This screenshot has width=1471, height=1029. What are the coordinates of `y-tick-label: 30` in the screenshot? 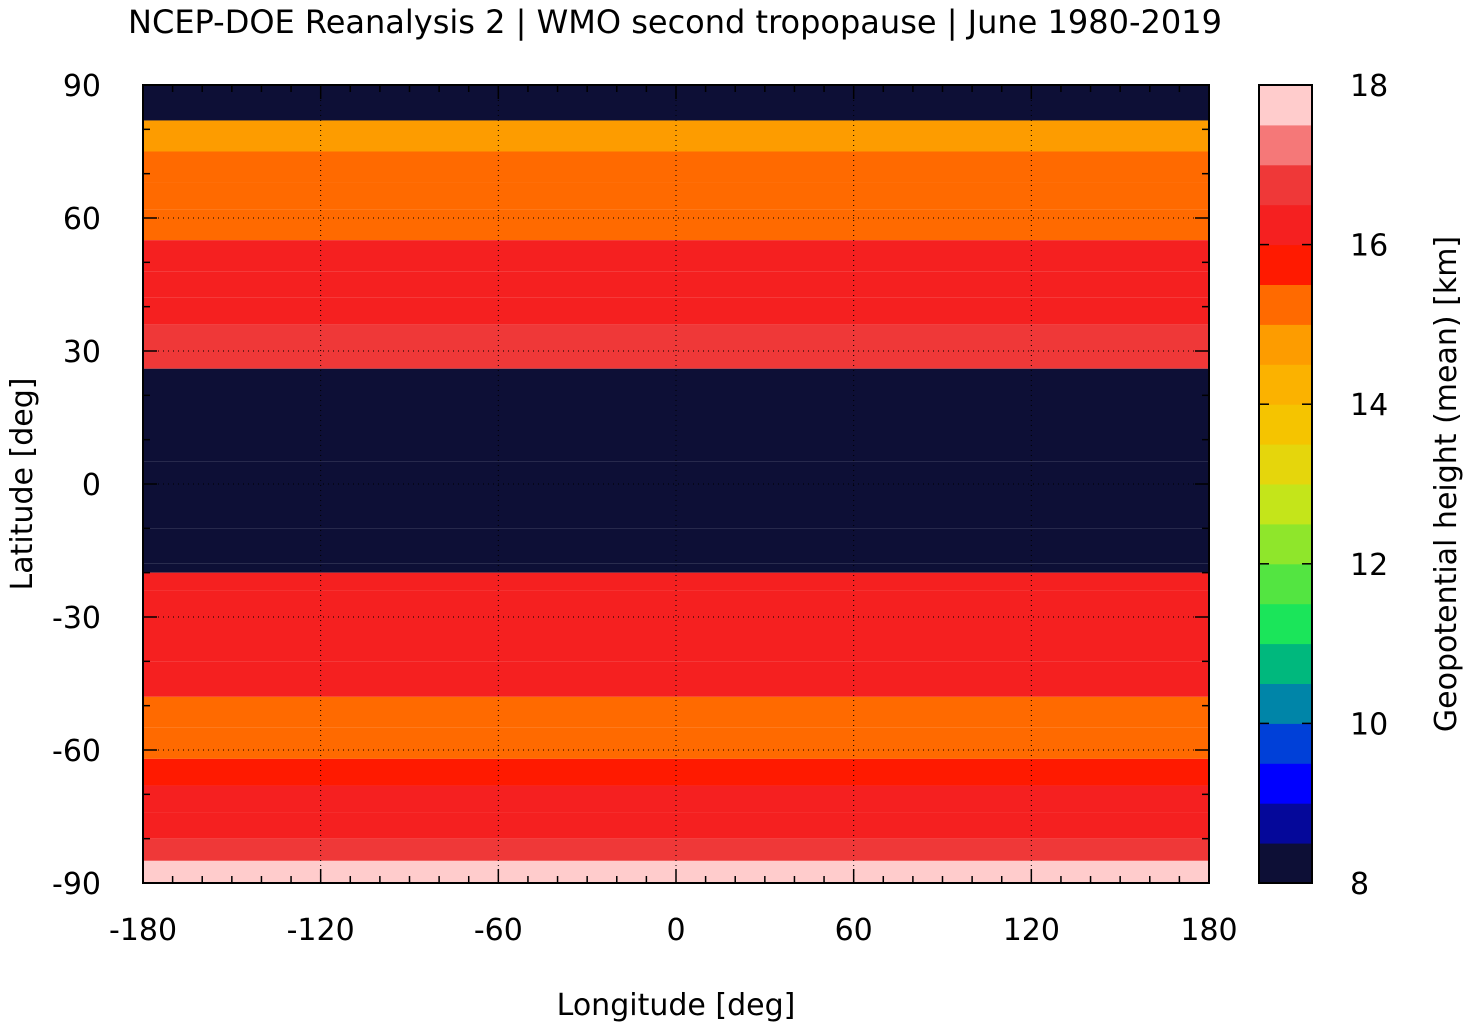 It's located at (82, 352).